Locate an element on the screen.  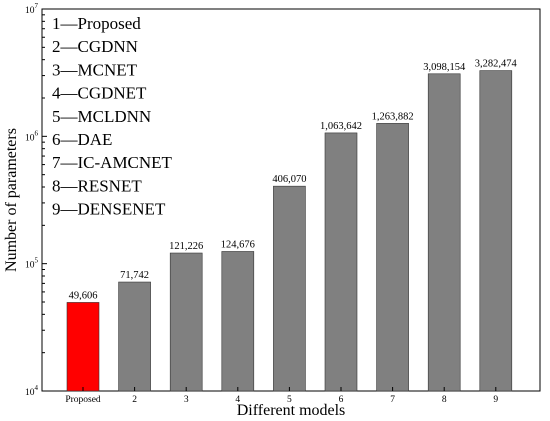
legend-entry-9: 9—DENSENET is located at coordinates (109, 209).